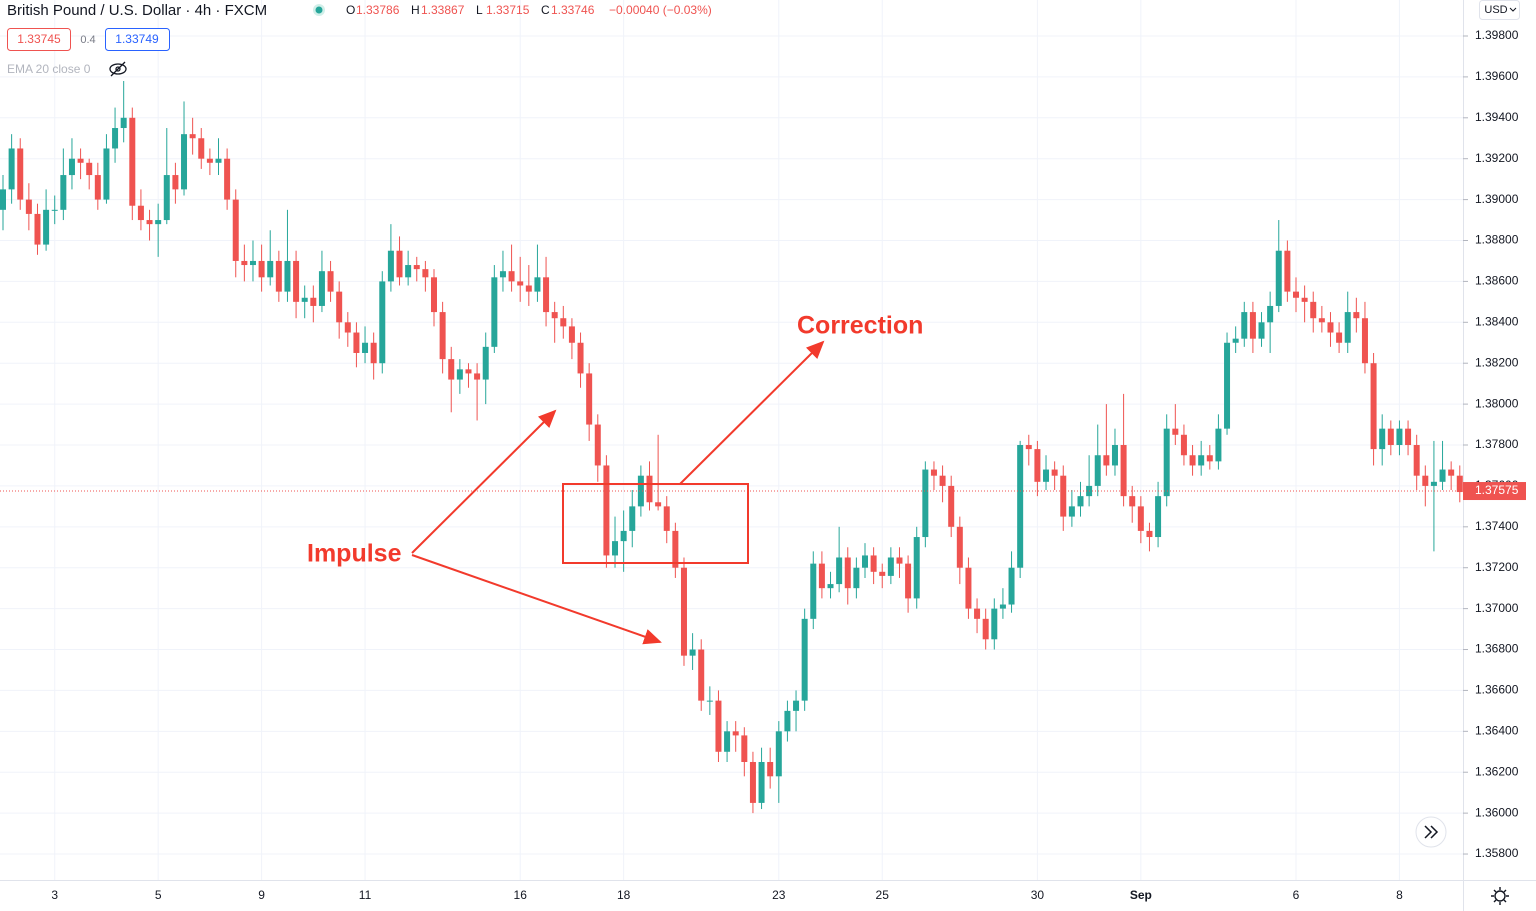  I want to click on y-tick-label: 1.37200, so click(1497, 567).